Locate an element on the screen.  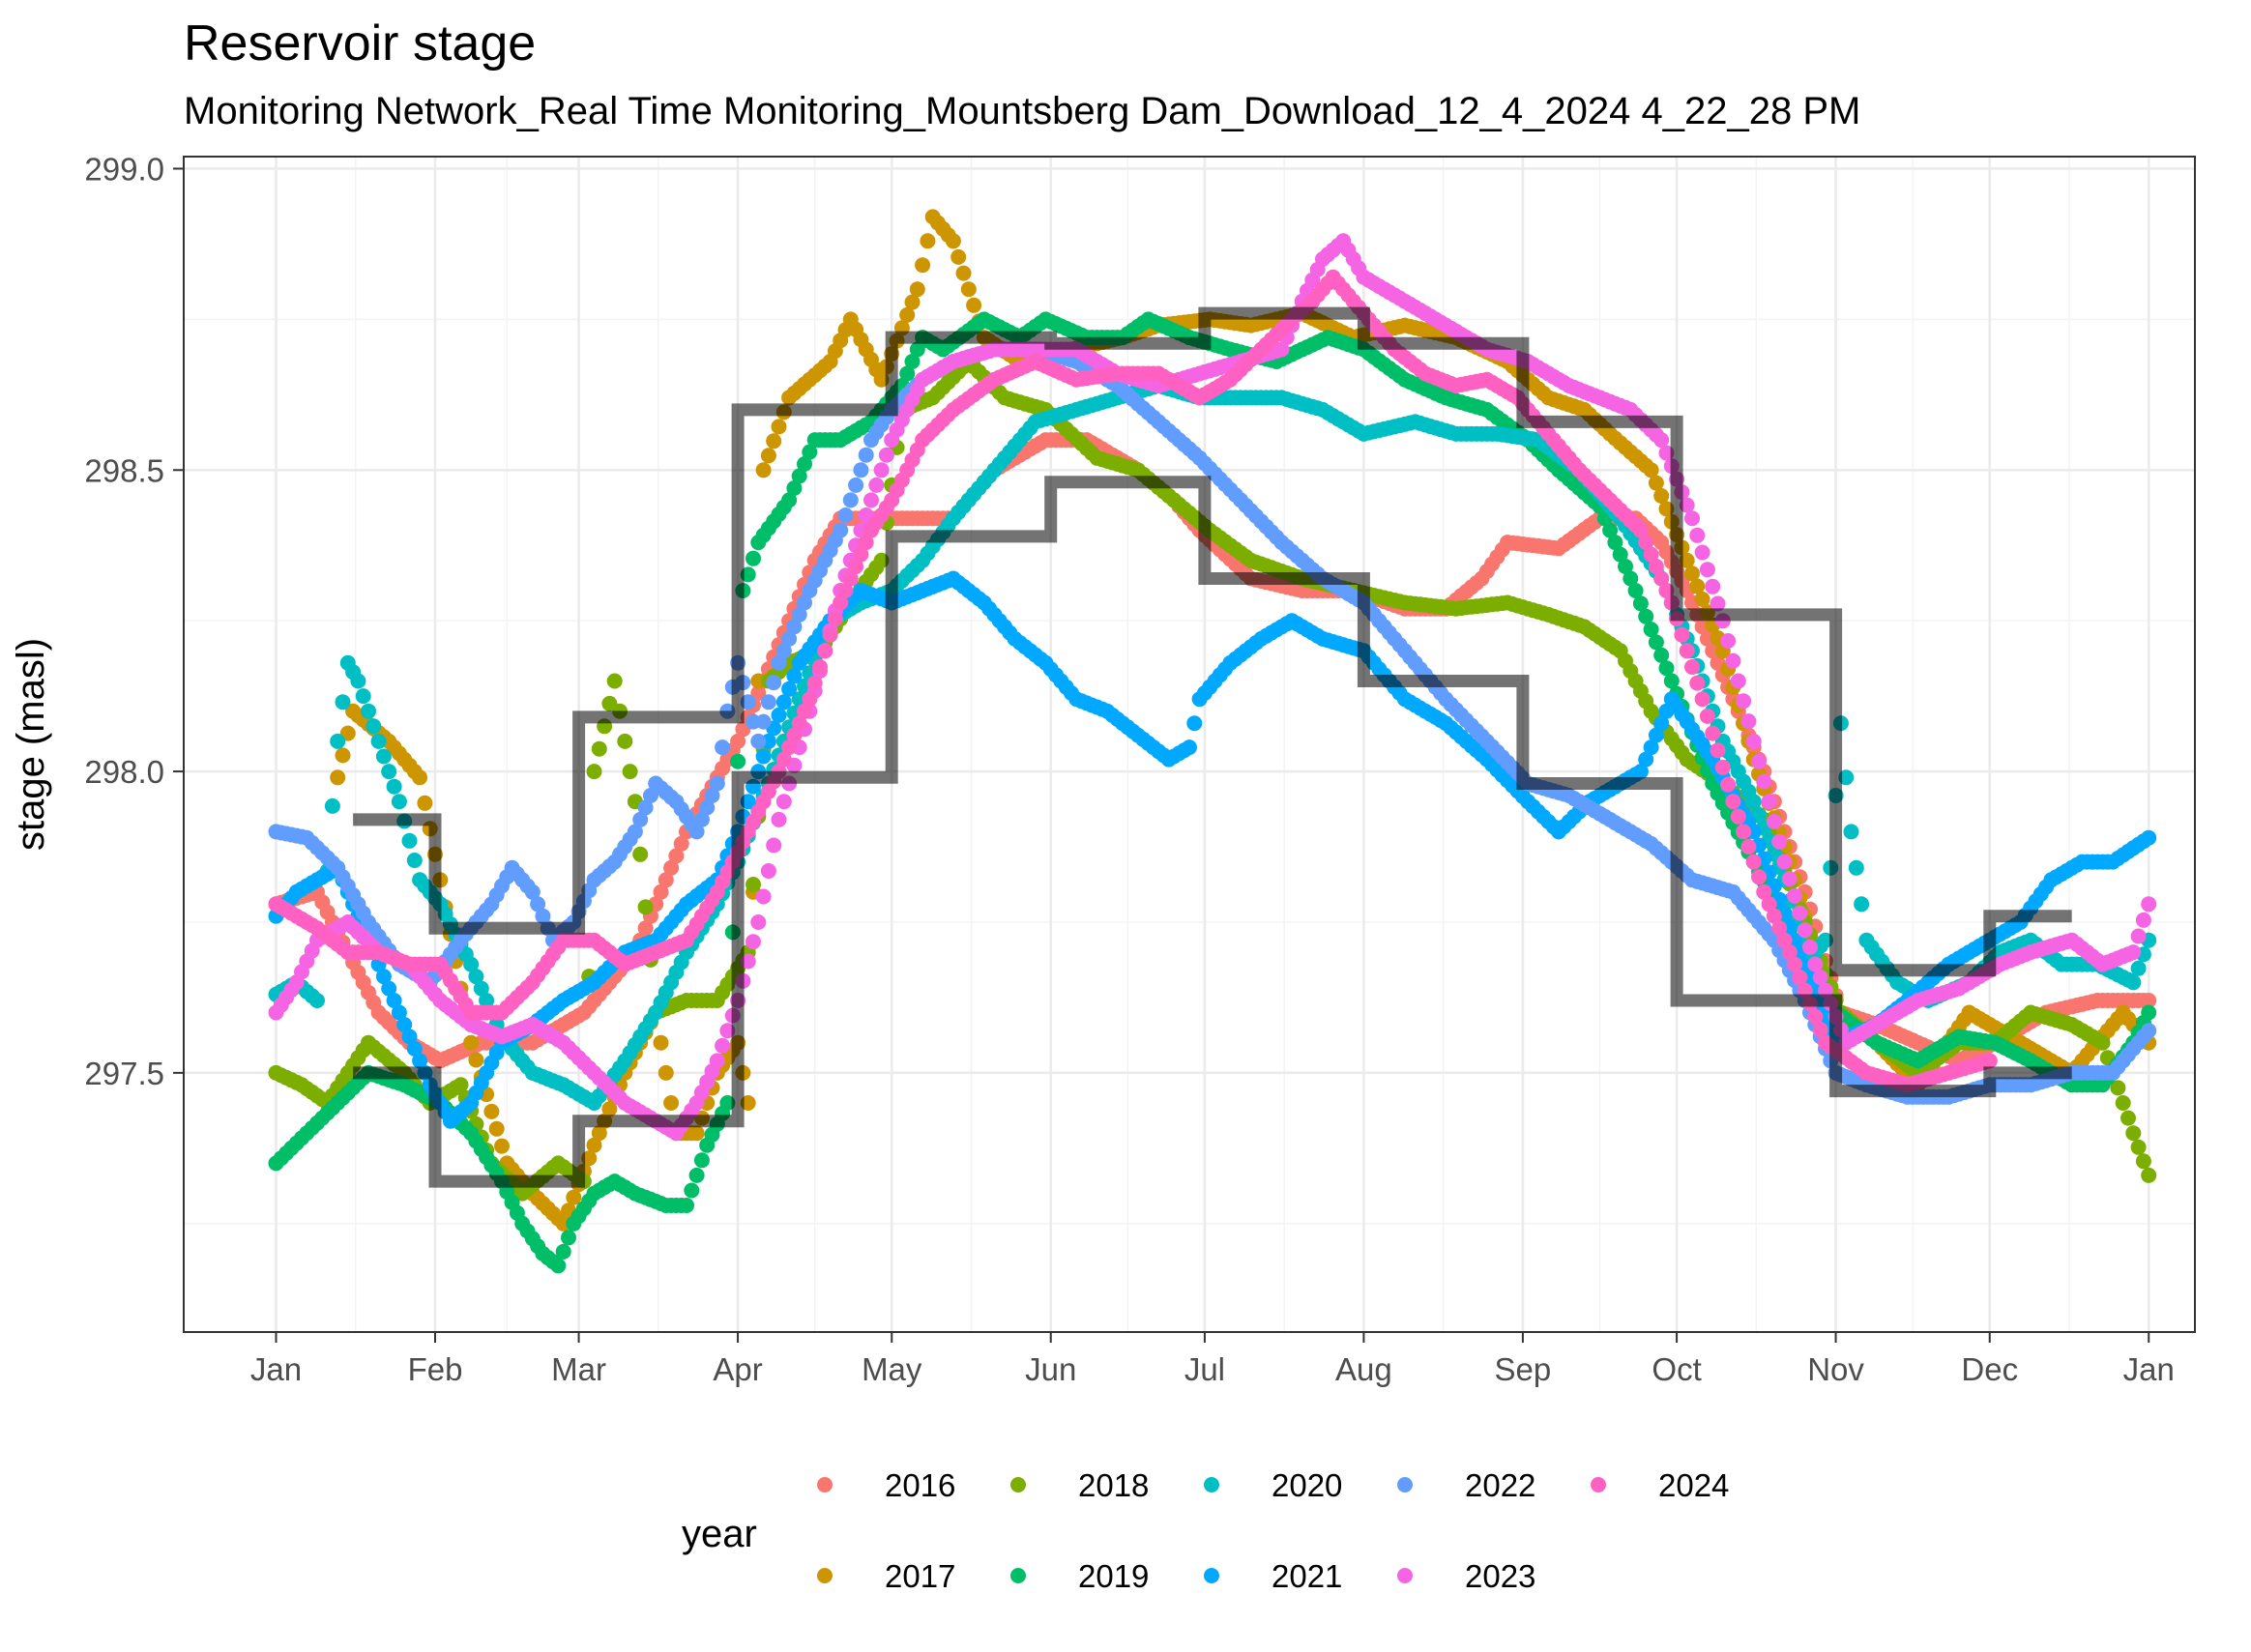
x-tick-label: Jan is located at coordinates (276, 1369).